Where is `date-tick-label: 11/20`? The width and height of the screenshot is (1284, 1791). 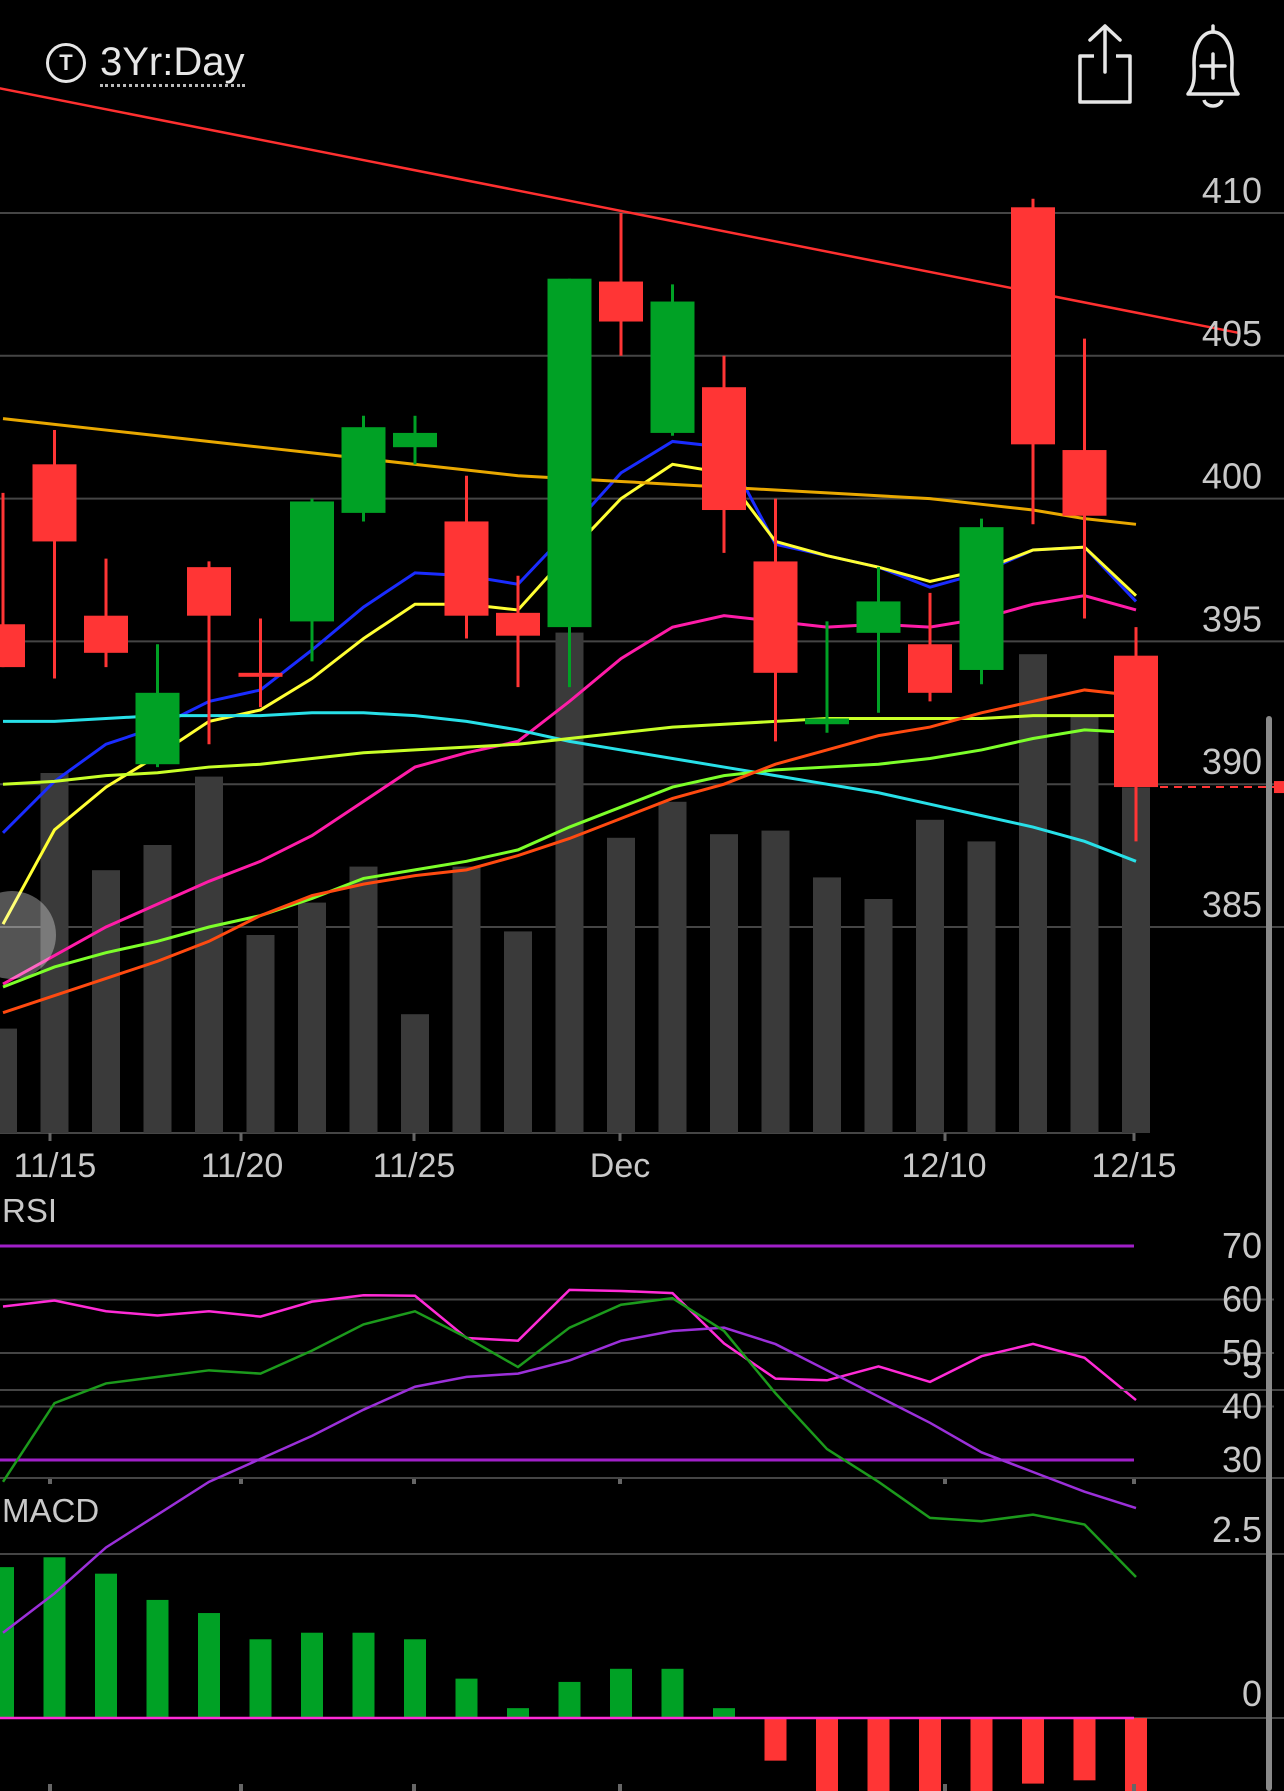 date-tick-label: 11/20 is located at coordinates (242, 1166).